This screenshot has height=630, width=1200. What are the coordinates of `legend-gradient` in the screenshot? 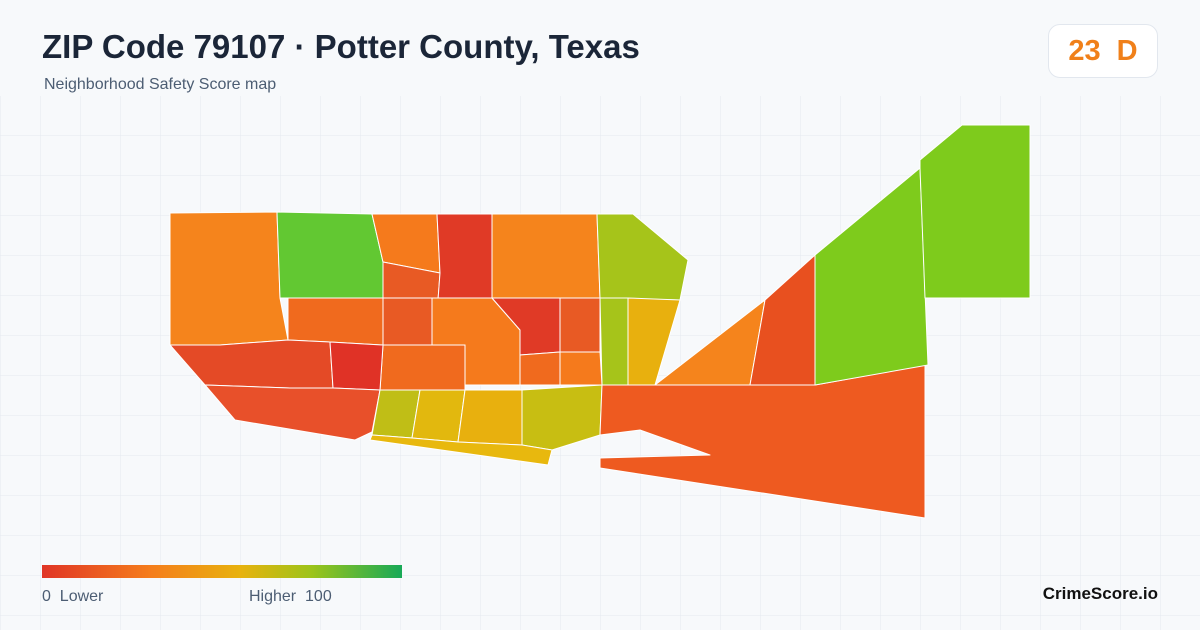 It's located at (222, 571).